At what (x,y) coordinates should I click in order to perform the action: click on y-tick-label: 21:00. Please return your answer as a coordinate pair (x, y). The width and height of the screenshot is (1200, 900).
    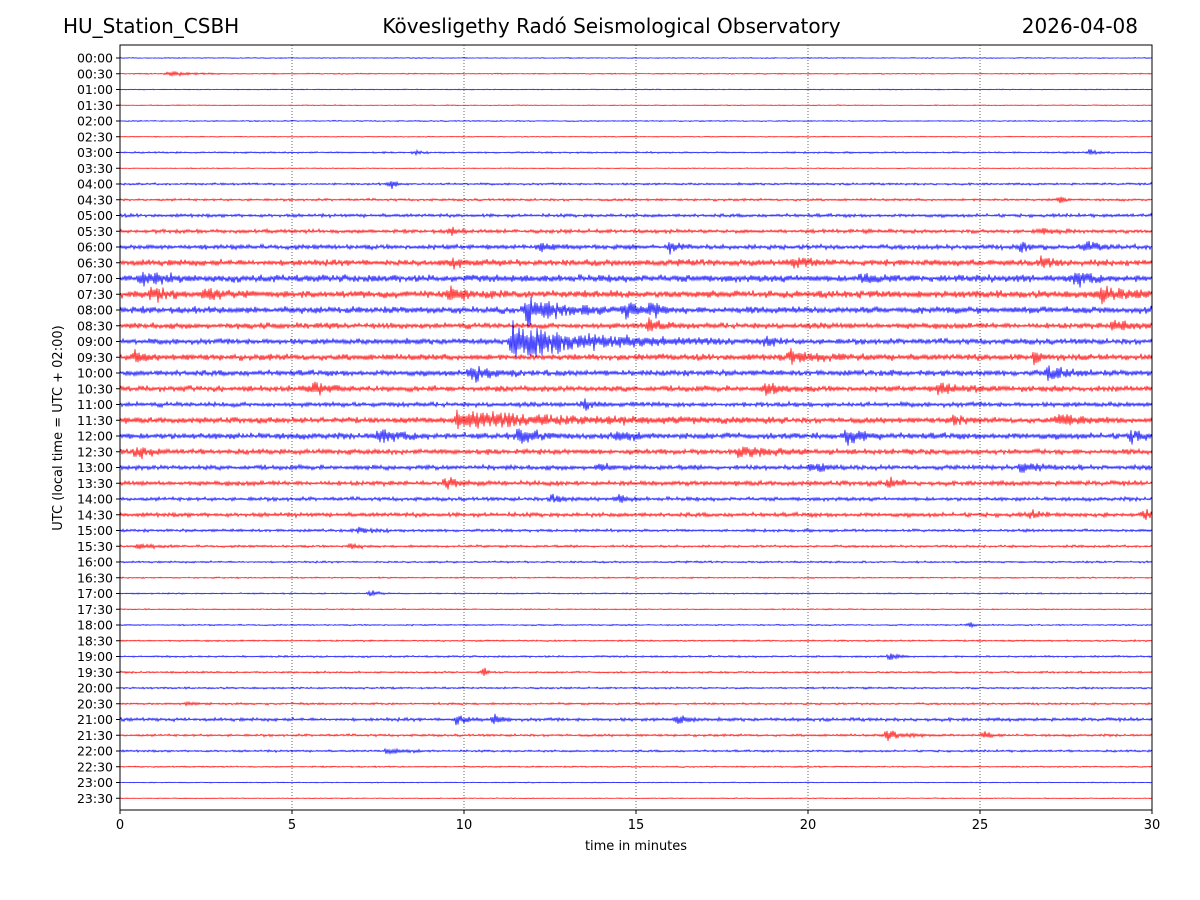
    Looking at the image, I should click on (95, 719).